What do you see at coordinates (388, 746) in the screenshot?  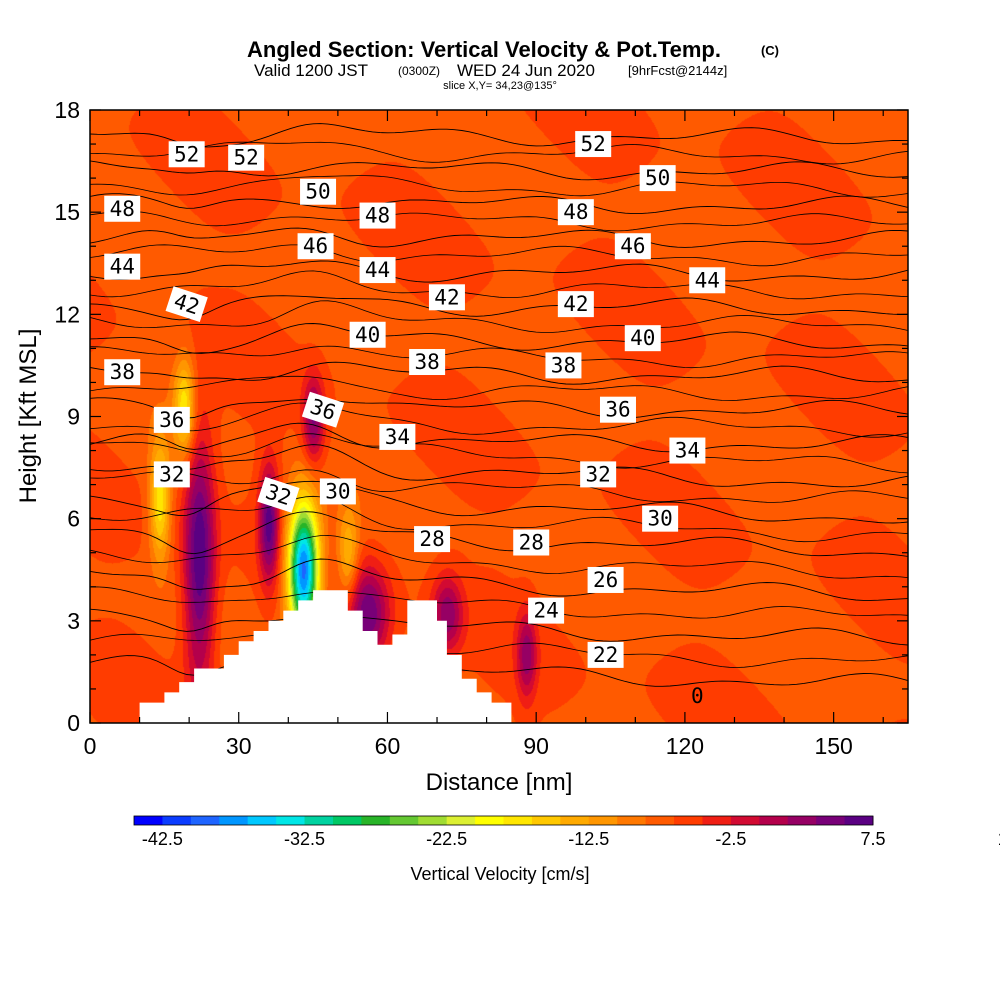 I see `x-tick-label: 60` at bounding box center [388, 746].